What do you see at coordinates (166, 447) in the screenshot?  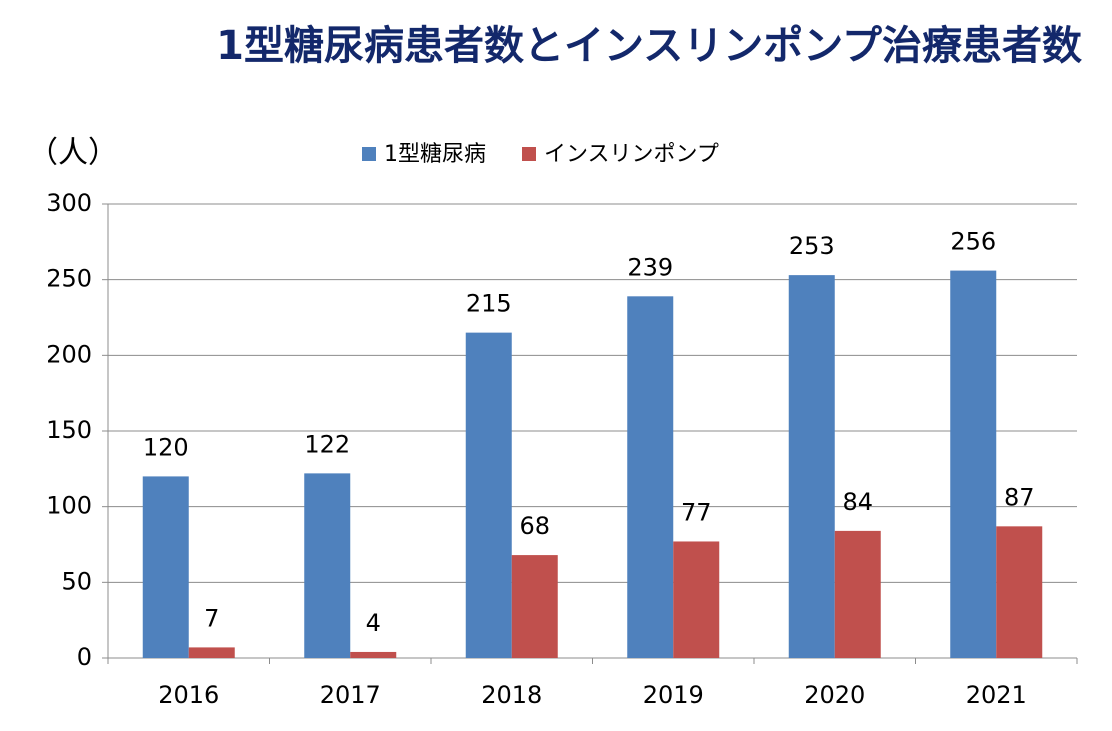 I see `value-label: 120` at bounding box center [166, 447].